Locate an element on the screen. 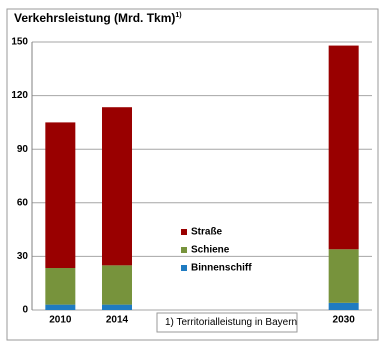 This screenshot has height=343, width=386. footnote-box is located at coordinates (227, 322).